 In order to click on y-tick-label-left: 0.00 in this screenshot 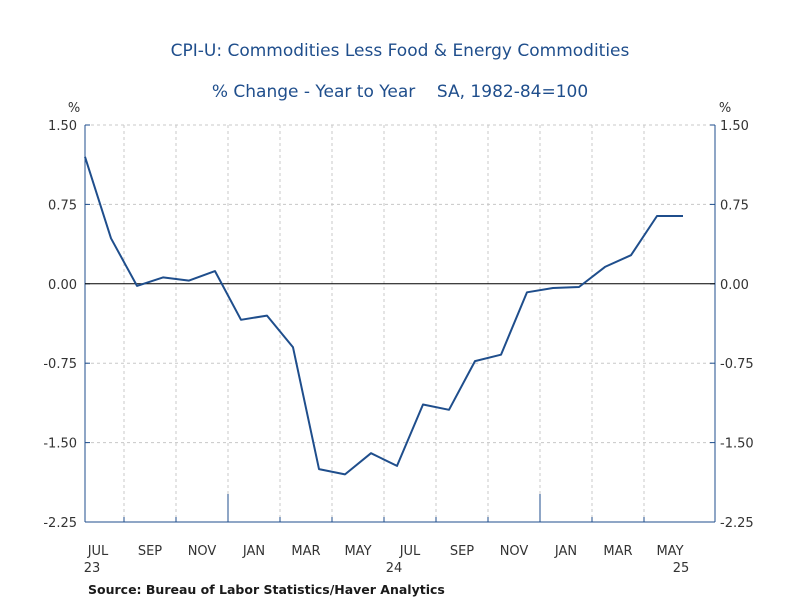, I will do `click(62, 285)`.